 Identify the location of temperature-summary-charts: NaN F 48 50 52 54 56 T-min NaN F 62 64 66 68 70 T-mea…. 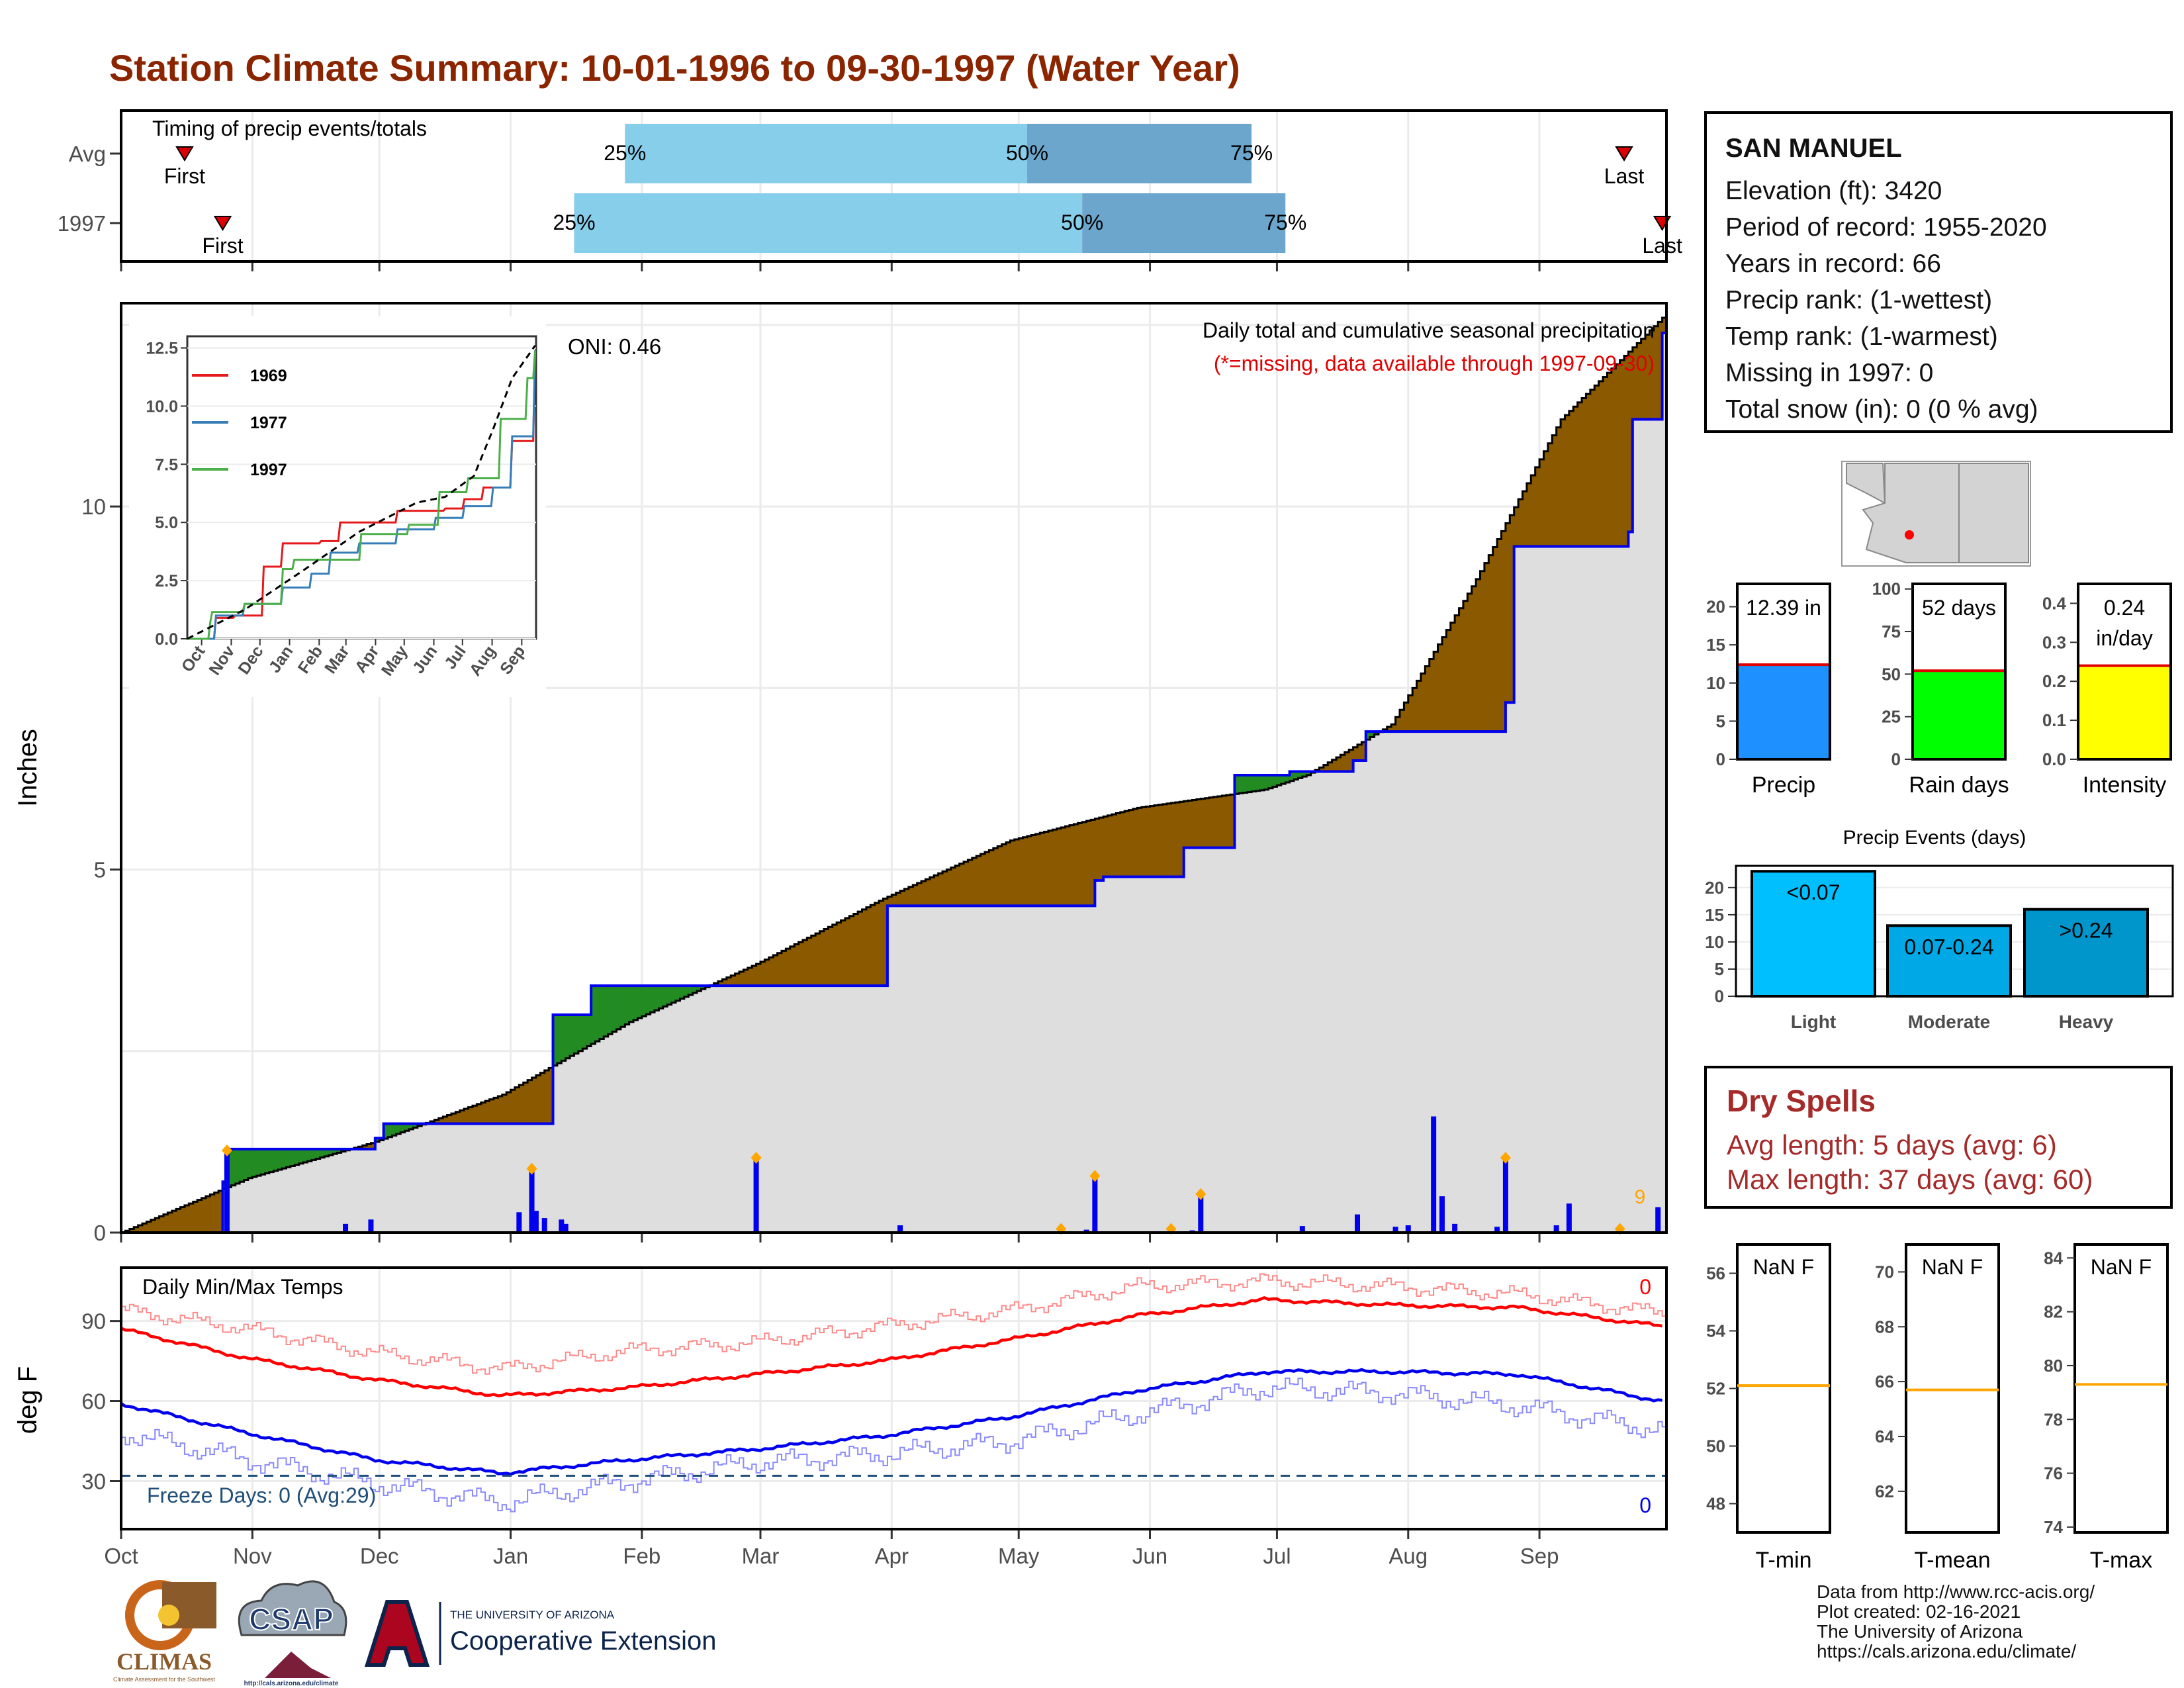
(1937, 1408).